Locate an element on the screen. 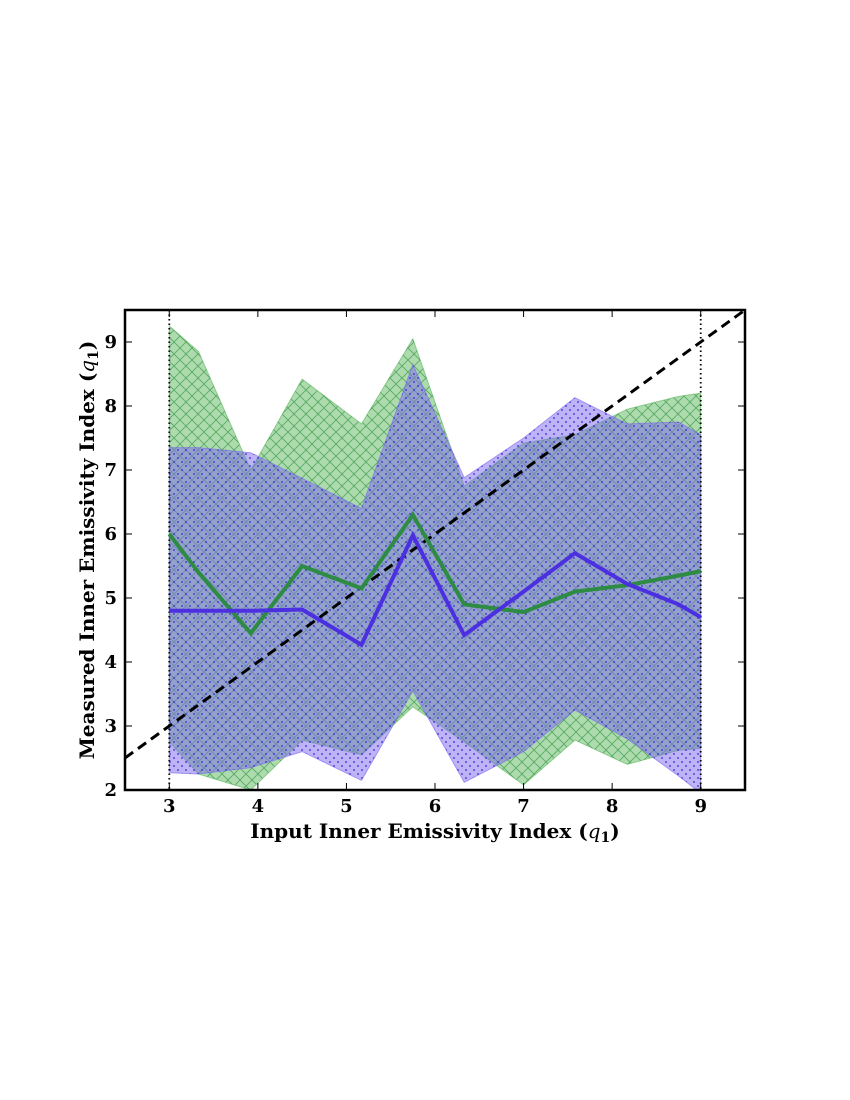  x-axis-label: Input Inner Emissivity Index (q1) is located at coordinates (434, 832).